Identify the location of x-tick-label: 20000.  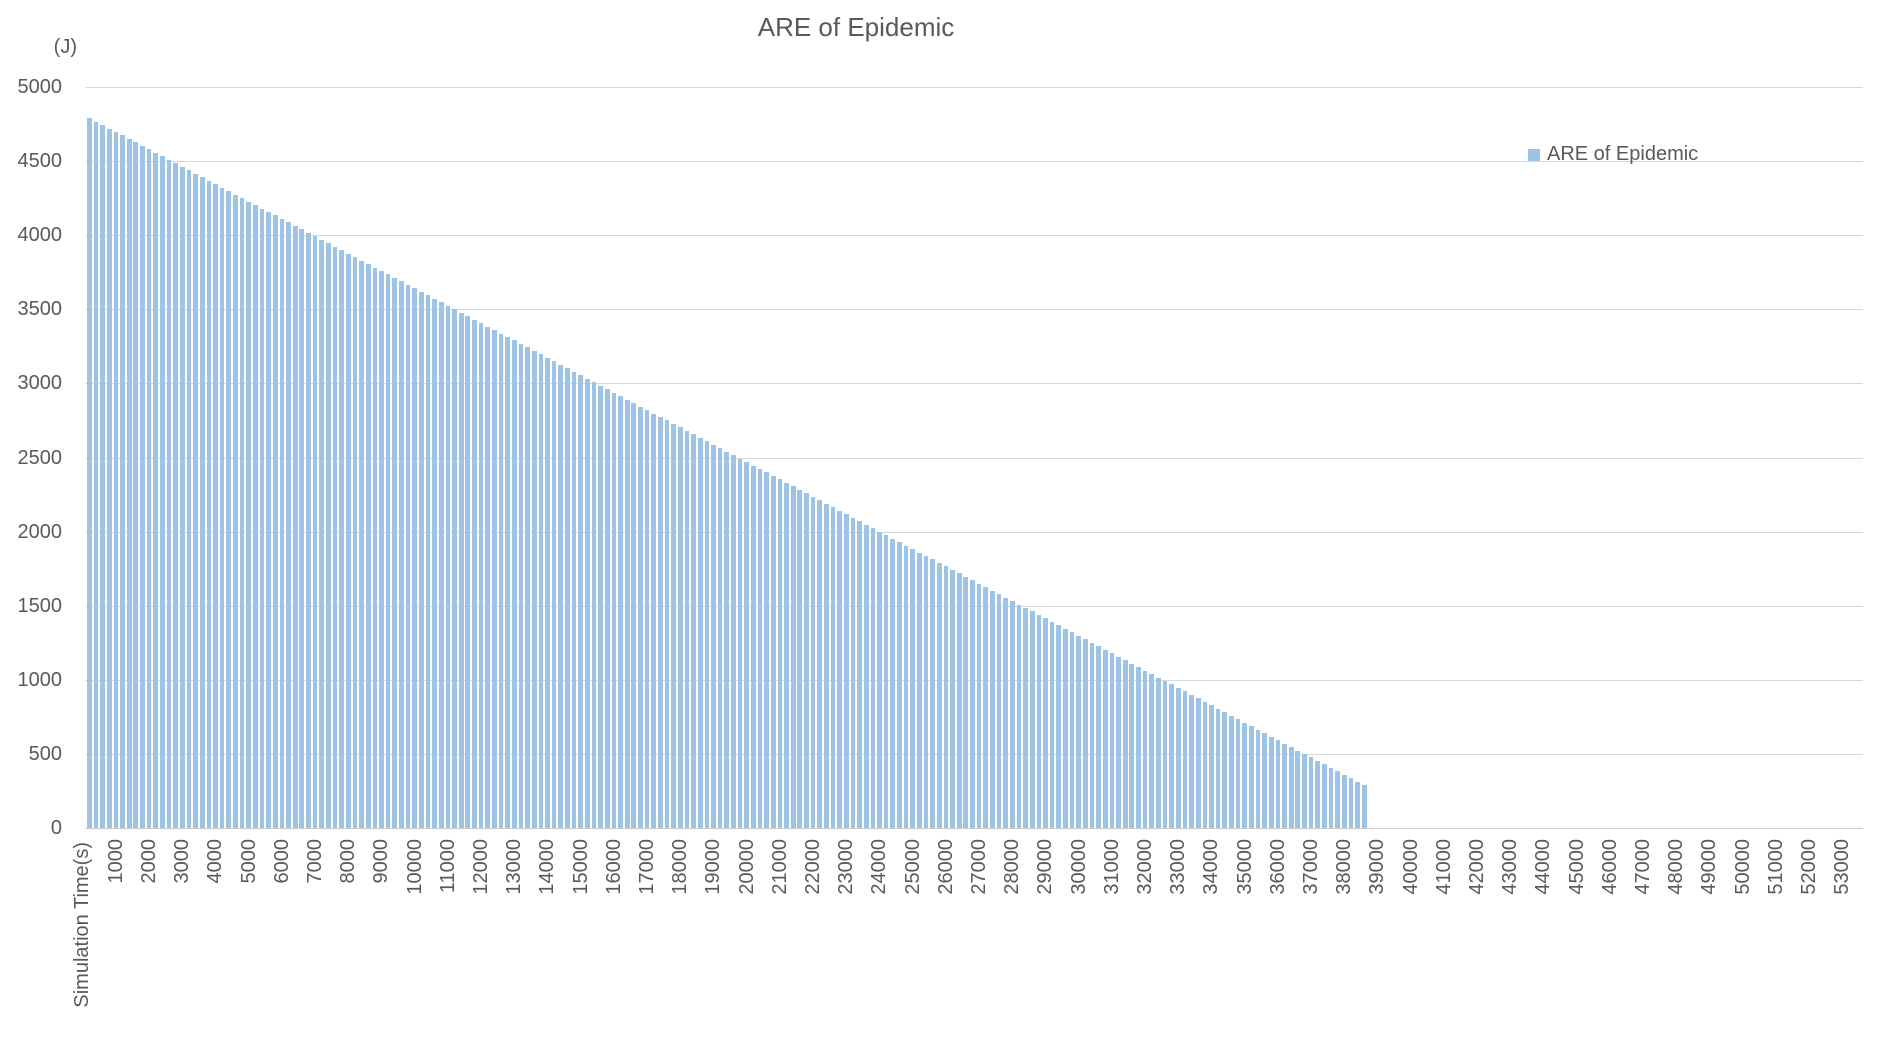
(746, 867).